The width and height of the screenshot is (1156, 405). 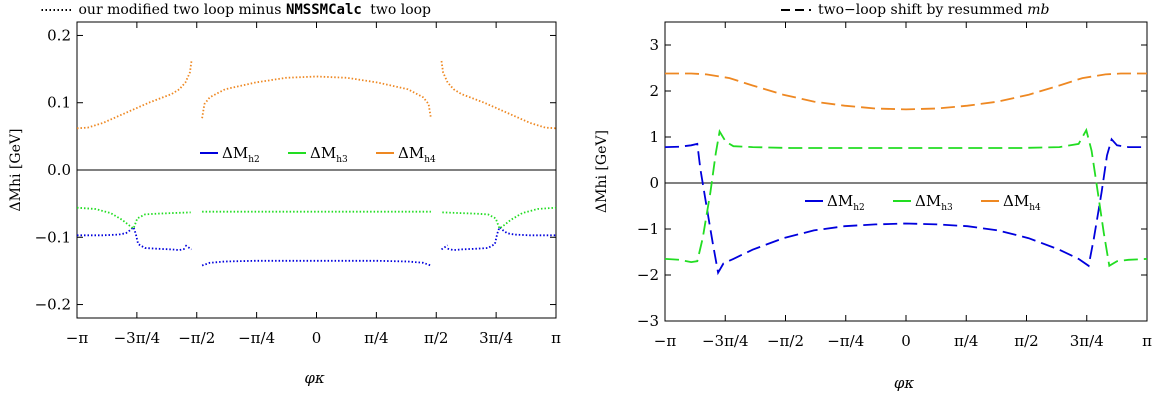 I want to click on y-tick-label: −2, so click(x=648, y=275).